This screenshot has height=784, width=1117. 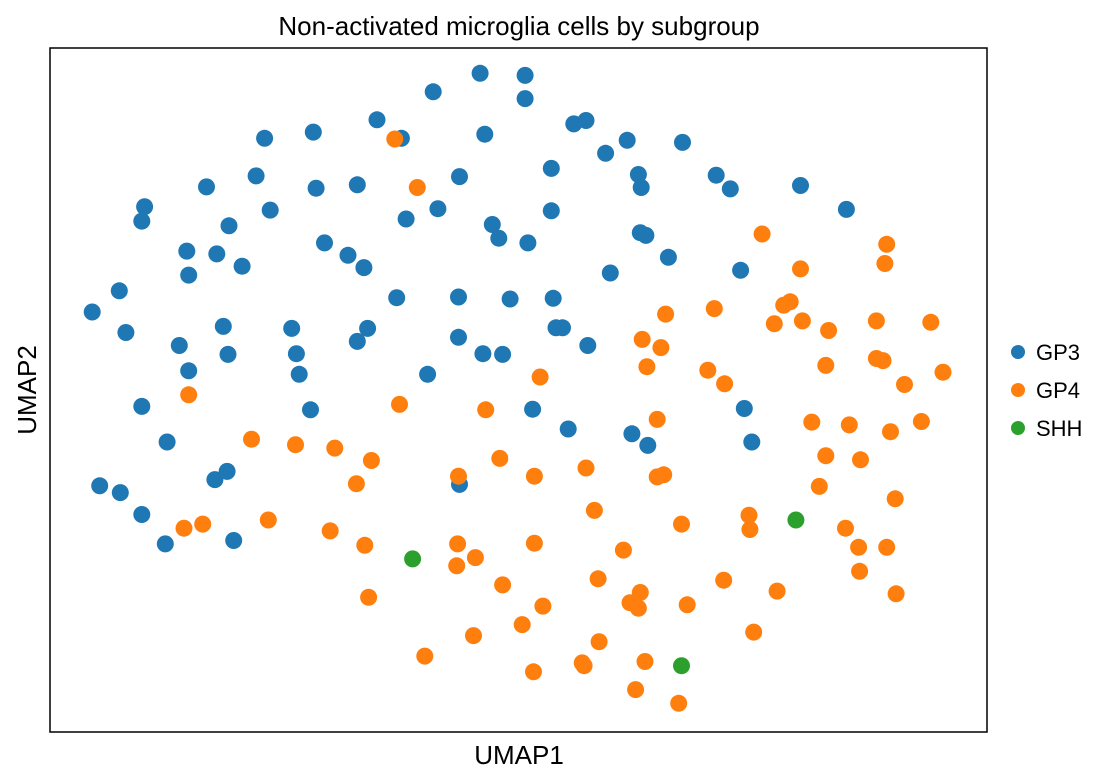 What do you see at coordinates (1059, 428) in the screenshot?
I see `legend-label-shh: SHH` at bounding box center [1059, 428].